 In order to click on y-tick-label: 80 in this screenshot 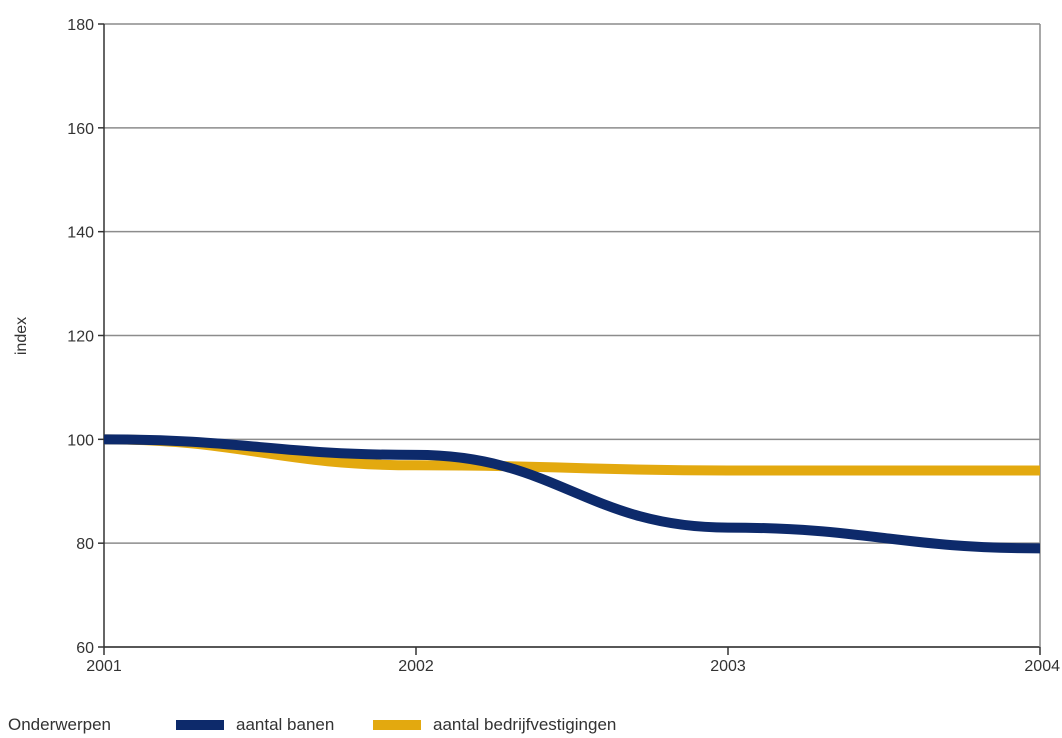, I will do `click(85, 544)`.